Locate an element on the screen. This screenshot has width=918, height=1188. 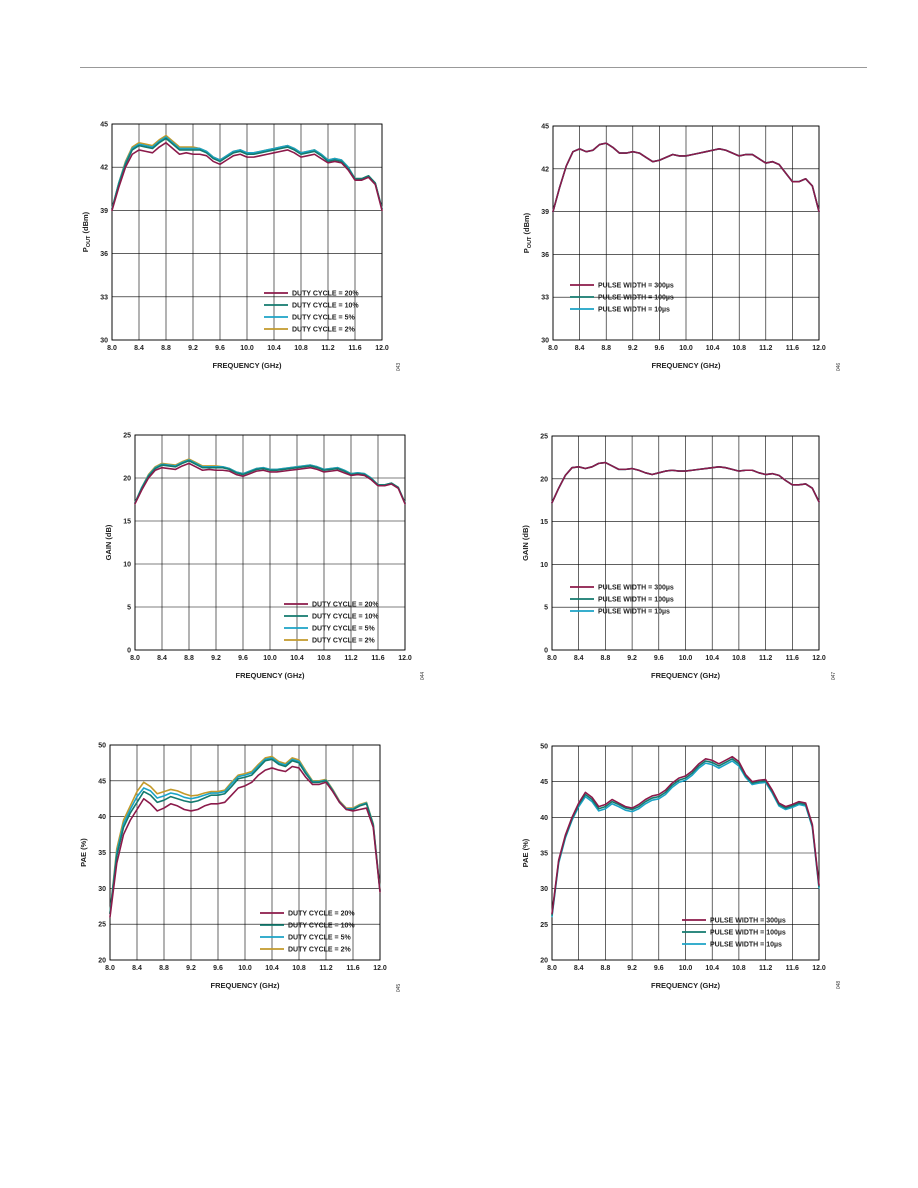
y-tick-label: 15 is located at coordinates (127, 522).